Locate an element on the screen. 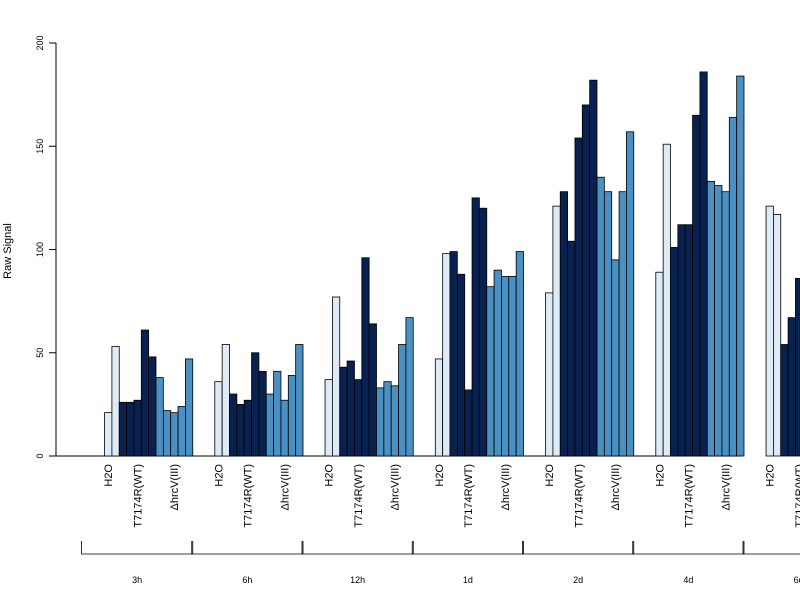 The height and width of the screenshot is (605, 800). group-label: 4d is located at coordinates (688, 580).